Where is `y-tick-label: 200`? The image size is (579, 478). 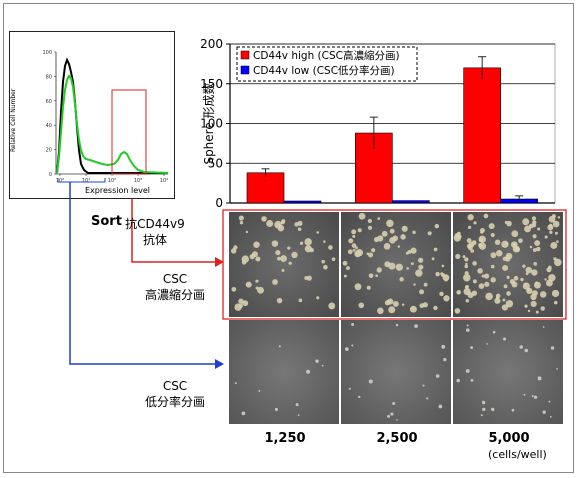
y-tick-label: 200 is located at coordinates (211, 44).